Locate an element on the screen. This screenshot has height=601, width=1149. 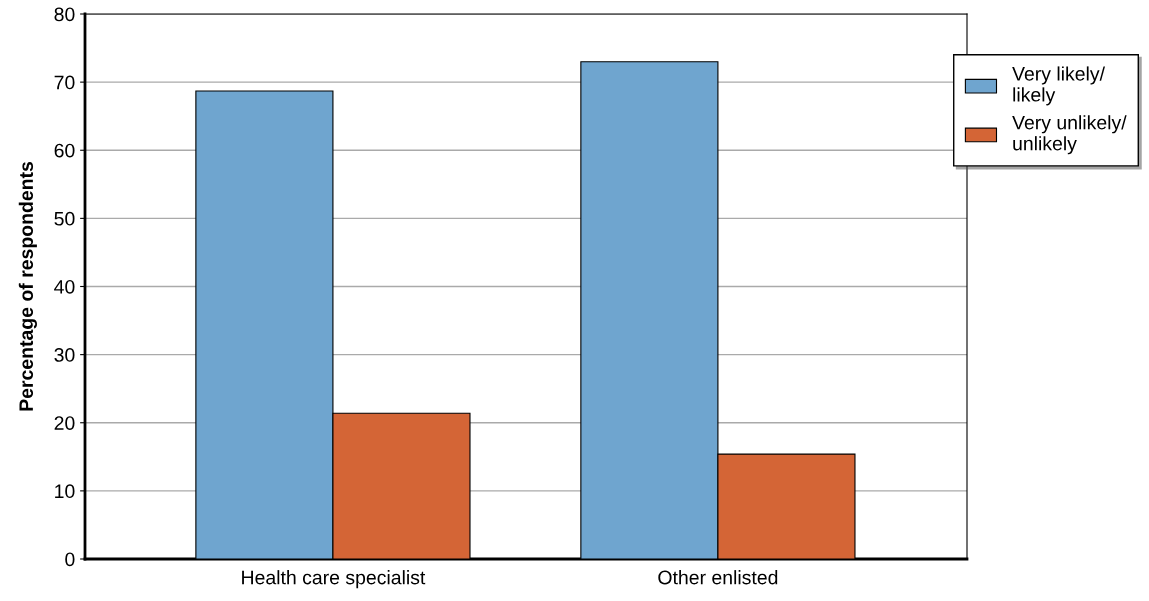
y-tick-label: 70 is located at coordinates (64, 82).